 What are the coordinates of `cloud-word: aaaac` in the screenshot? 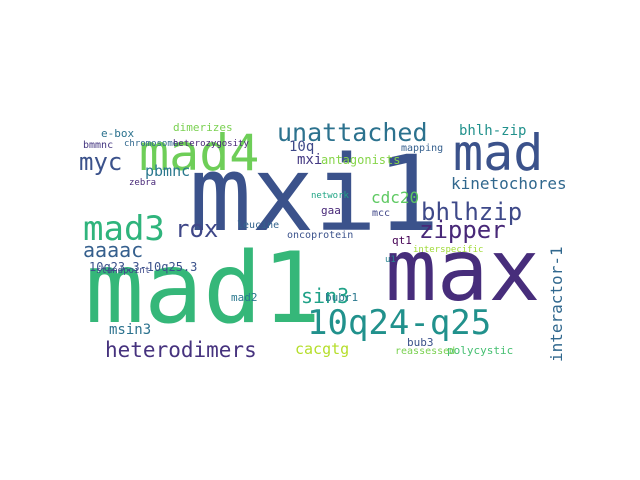 It's located at (113, 250).